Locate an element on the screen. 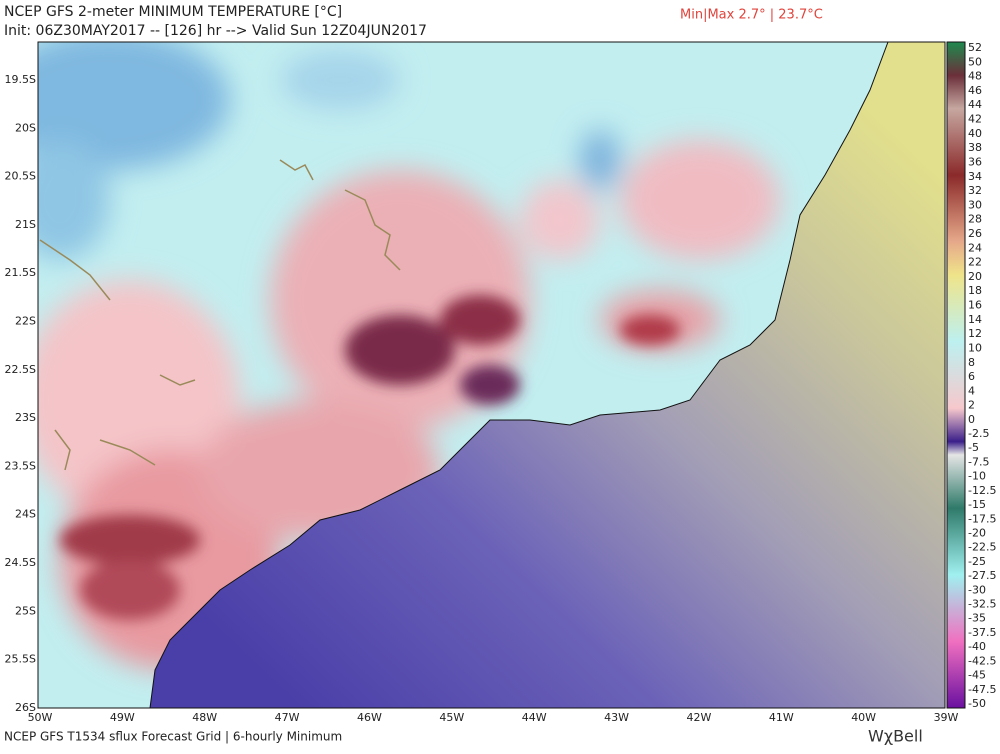  colorbar-label: 8 is located at coordinates (971, 362).